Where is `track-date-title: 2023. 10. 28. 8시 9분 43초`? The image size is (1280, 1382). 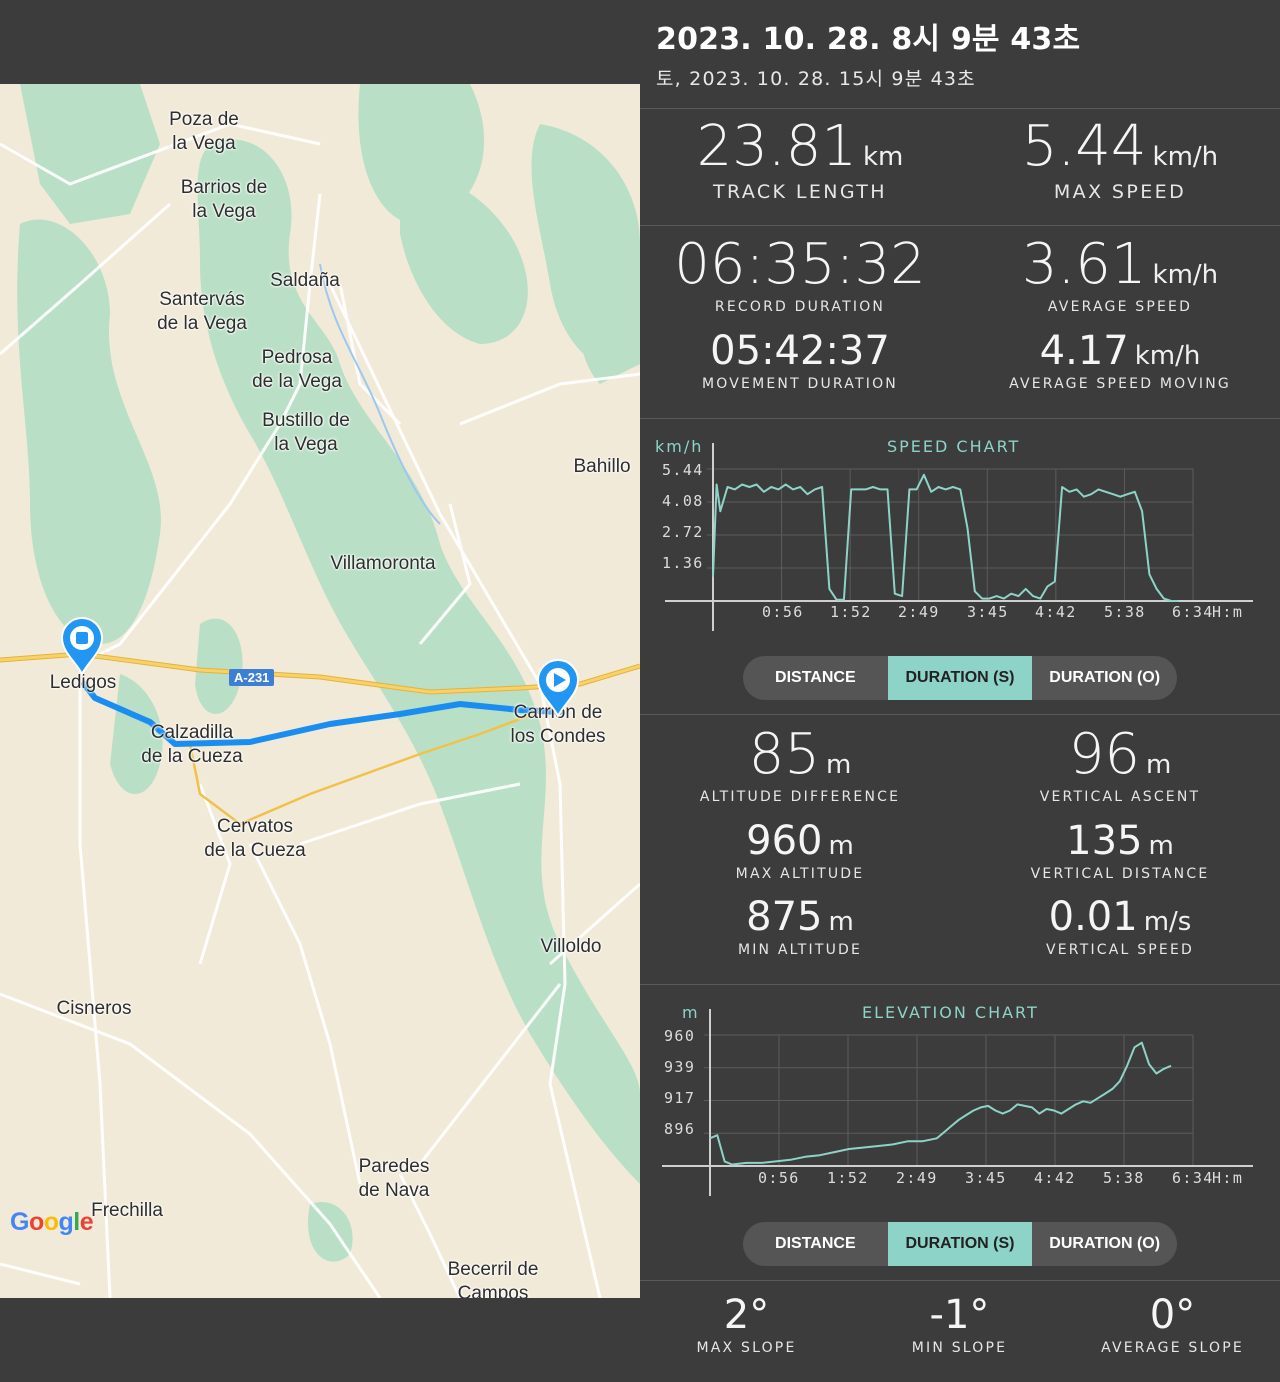 track-date-title: 2023. 10. 28. 8시 9분 43초 is located at coordinates (868, 39).